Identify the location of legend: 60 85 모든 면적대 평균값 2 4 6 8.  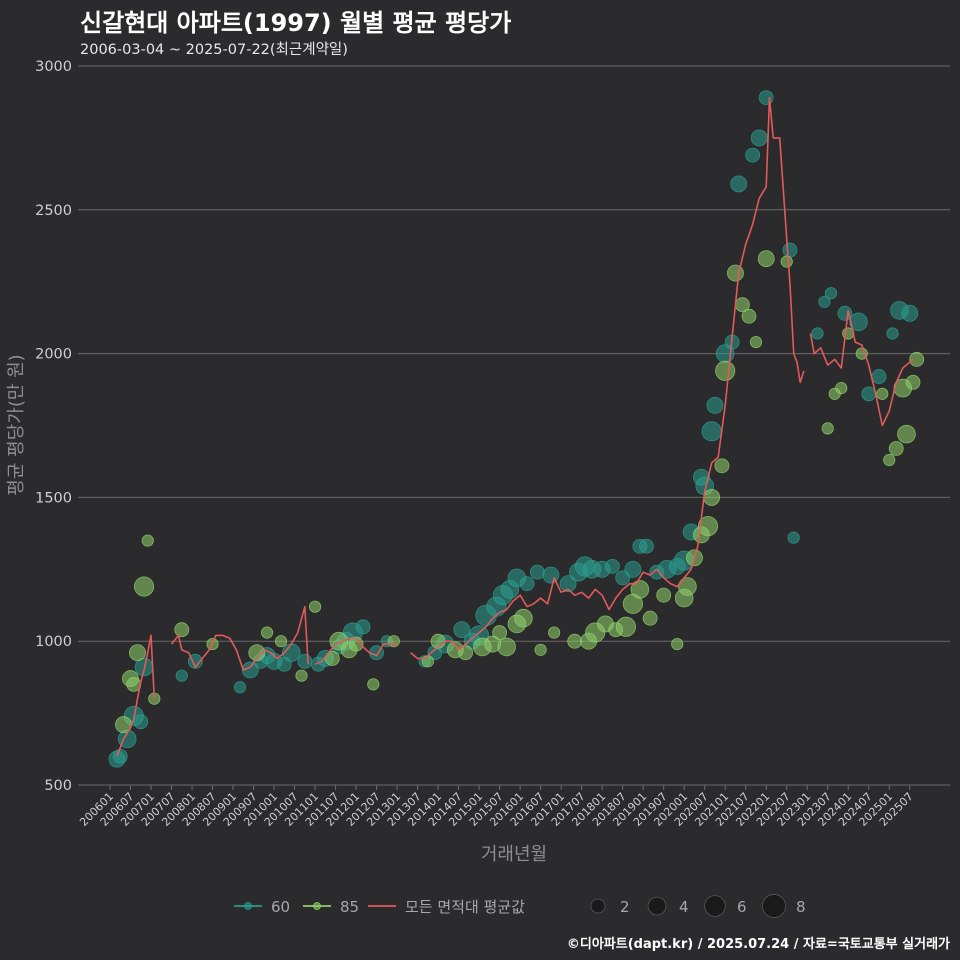
(520, 906).